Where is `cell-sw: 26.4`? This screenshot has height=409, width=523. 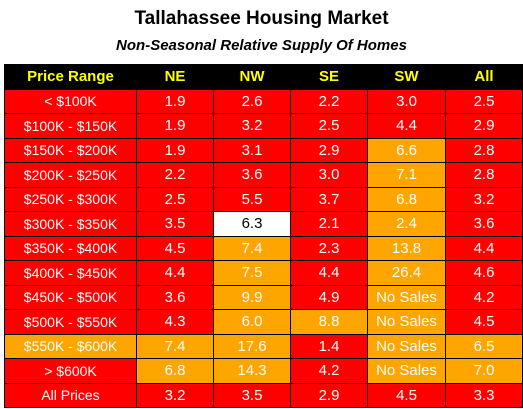 cell-sw: 26.4 is located at coordinates (406, 273).